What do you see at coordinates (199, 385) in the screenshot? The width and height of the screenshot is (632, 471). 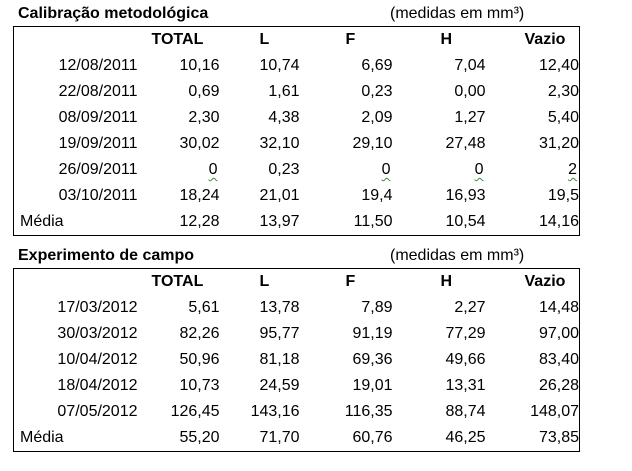 I see `total-cell: 10,73` at bounding box center [199, 385].